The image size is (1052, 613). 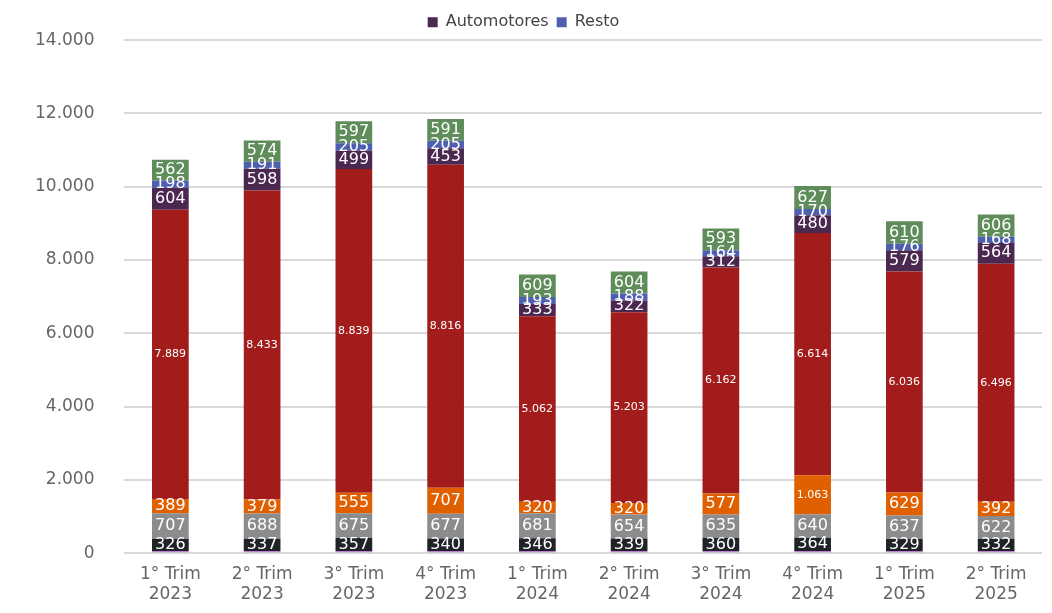 What do you see at coordinates (170, 505) in the screenshot?
I see `data-label: 389` at bounding box center [170, 505].